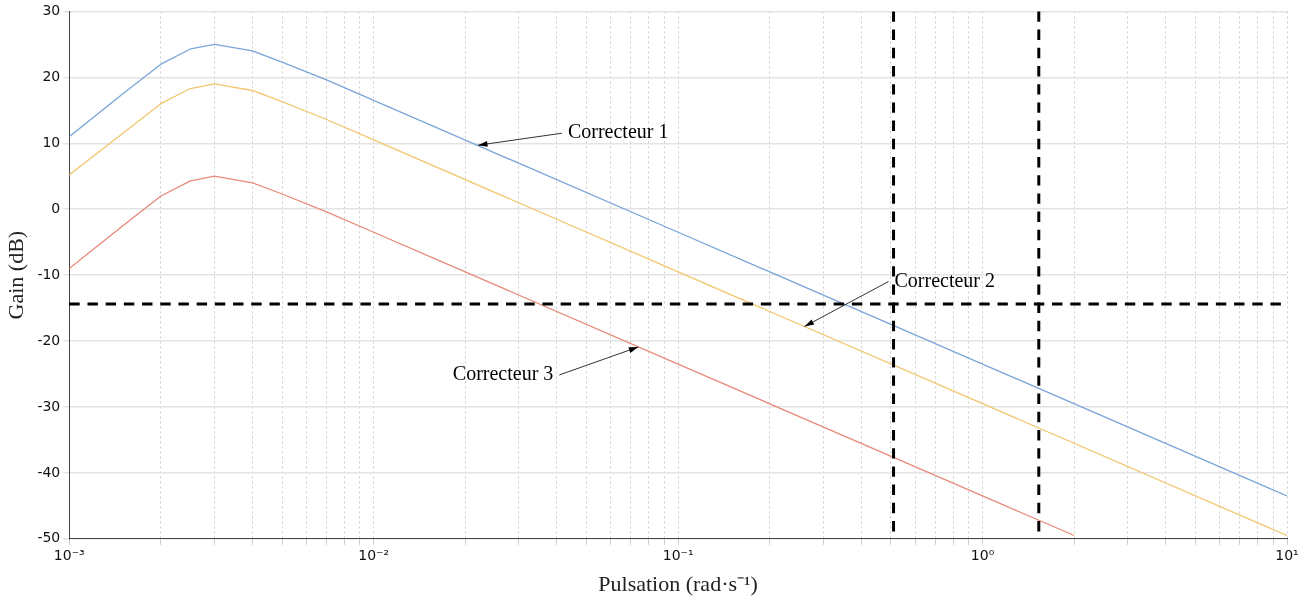  What do you see at coordinates (49, 537) in the screenshot?
I see `y-tick-label: -50` at bounding box center [49, 537].